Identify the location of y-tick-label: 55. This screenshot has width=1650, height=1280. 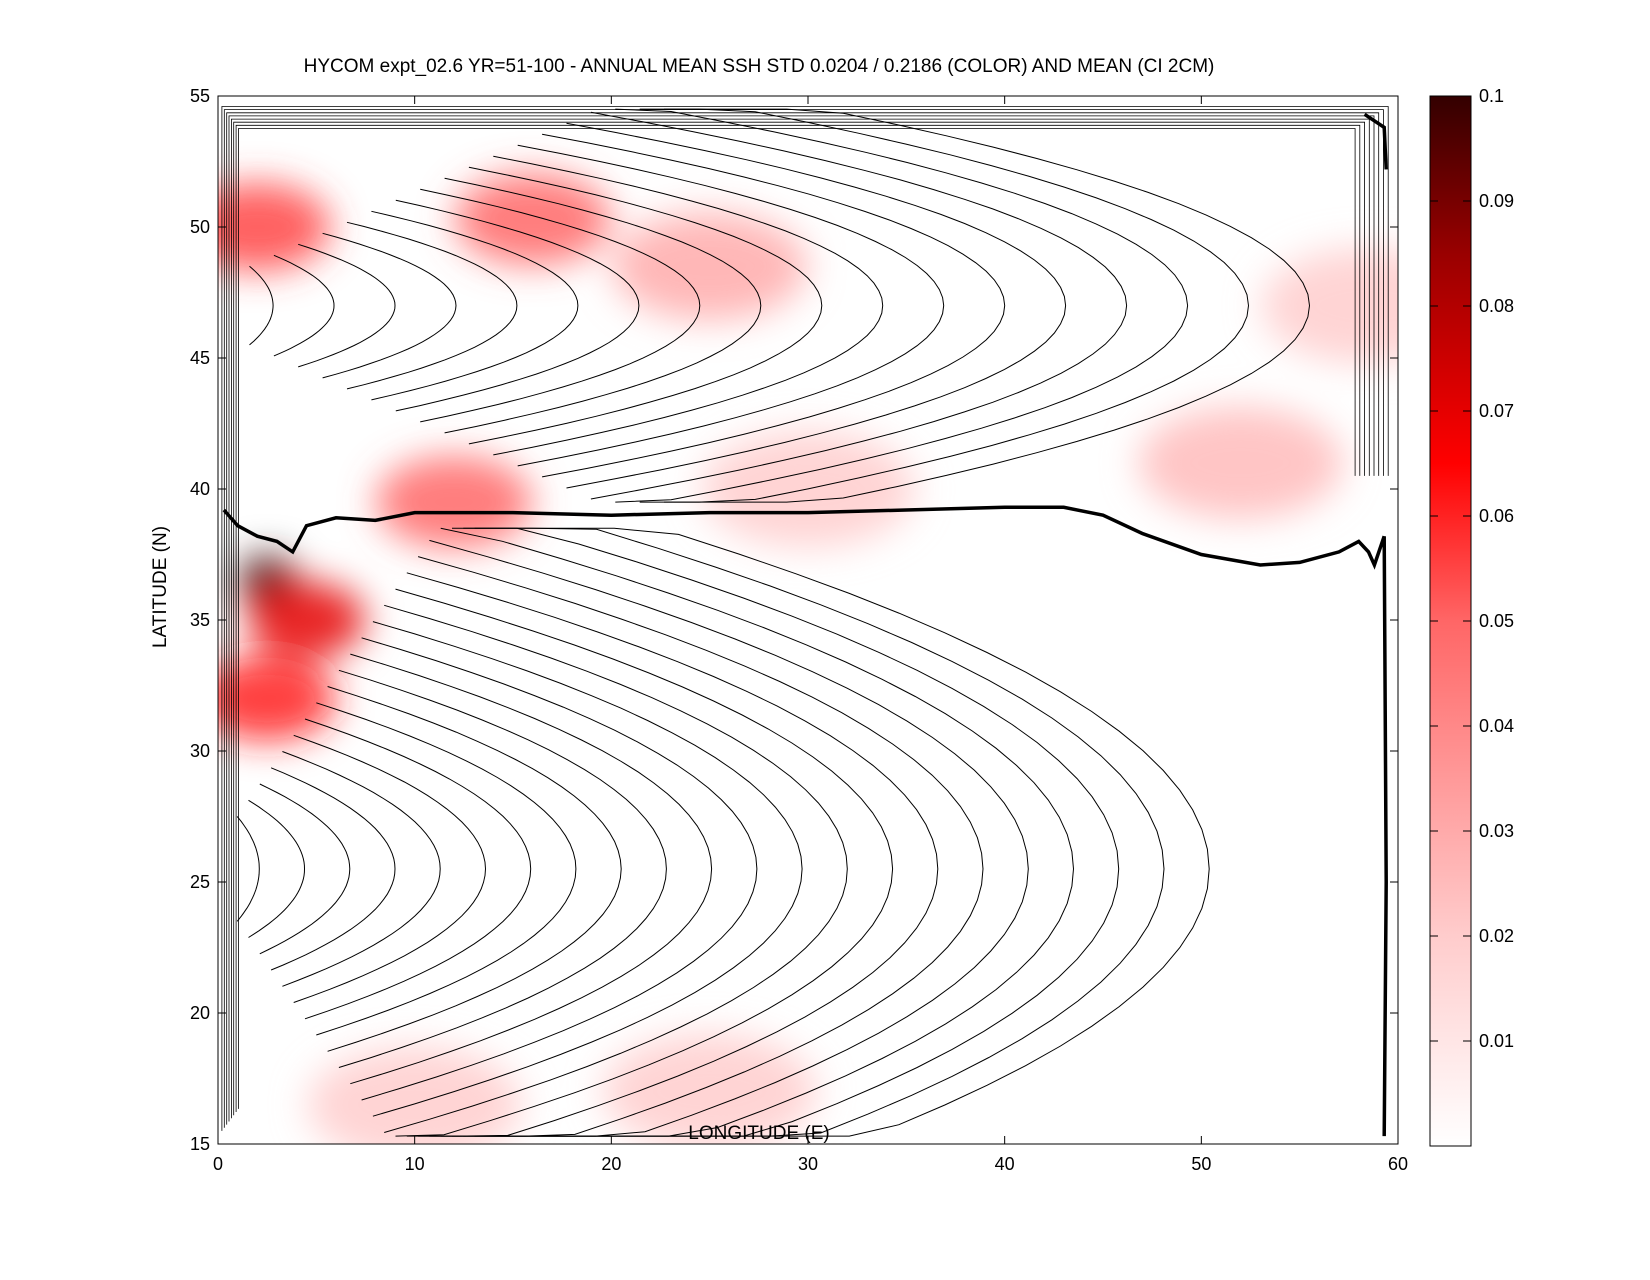
(200, 96).